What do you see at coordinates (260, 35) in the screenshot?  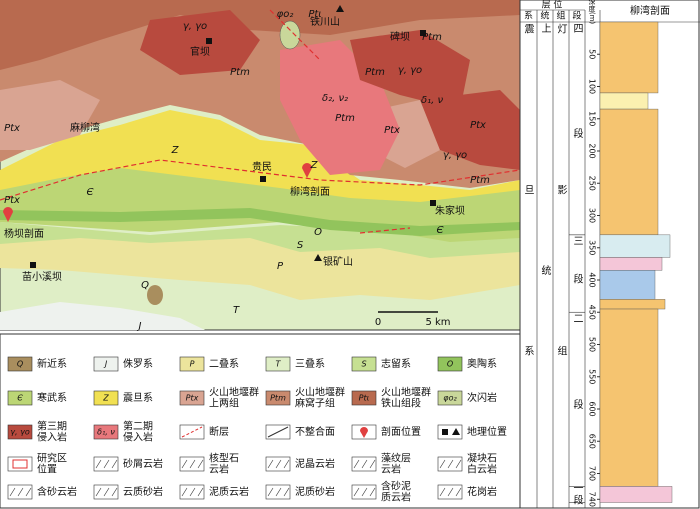 I see `region-ptm-dark` at bounding box center [260, 35].